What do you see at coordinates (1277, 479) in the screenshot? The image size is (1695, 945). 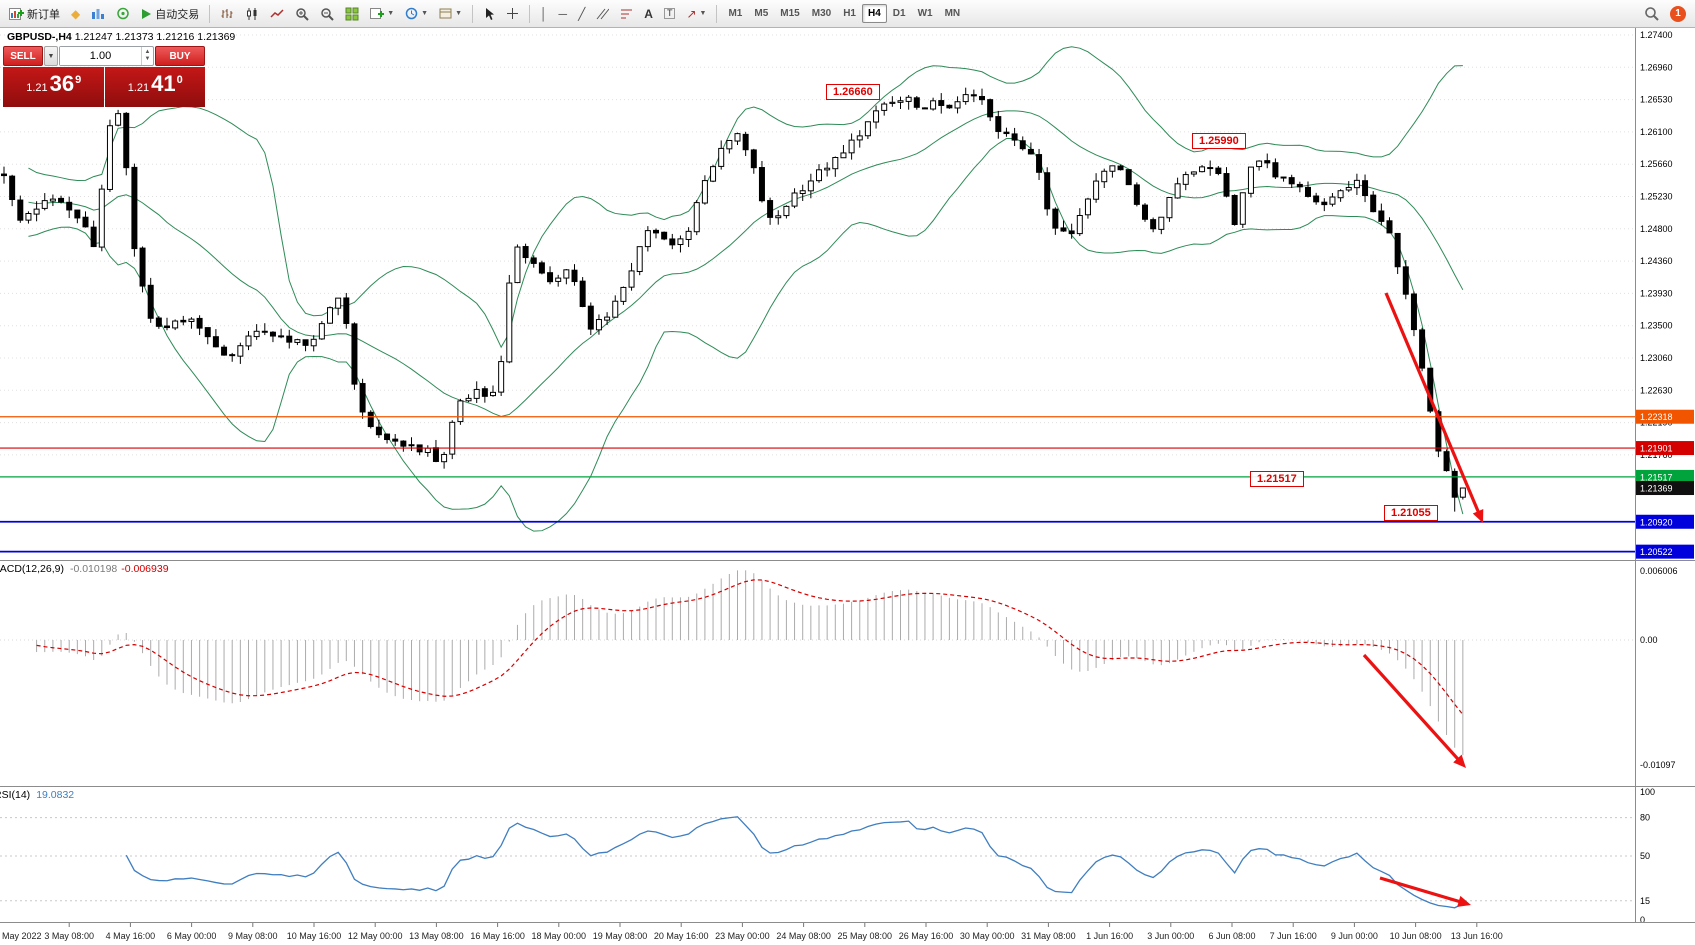 I see `price-callout: 1.21517` at bounding box center [1277, 479].